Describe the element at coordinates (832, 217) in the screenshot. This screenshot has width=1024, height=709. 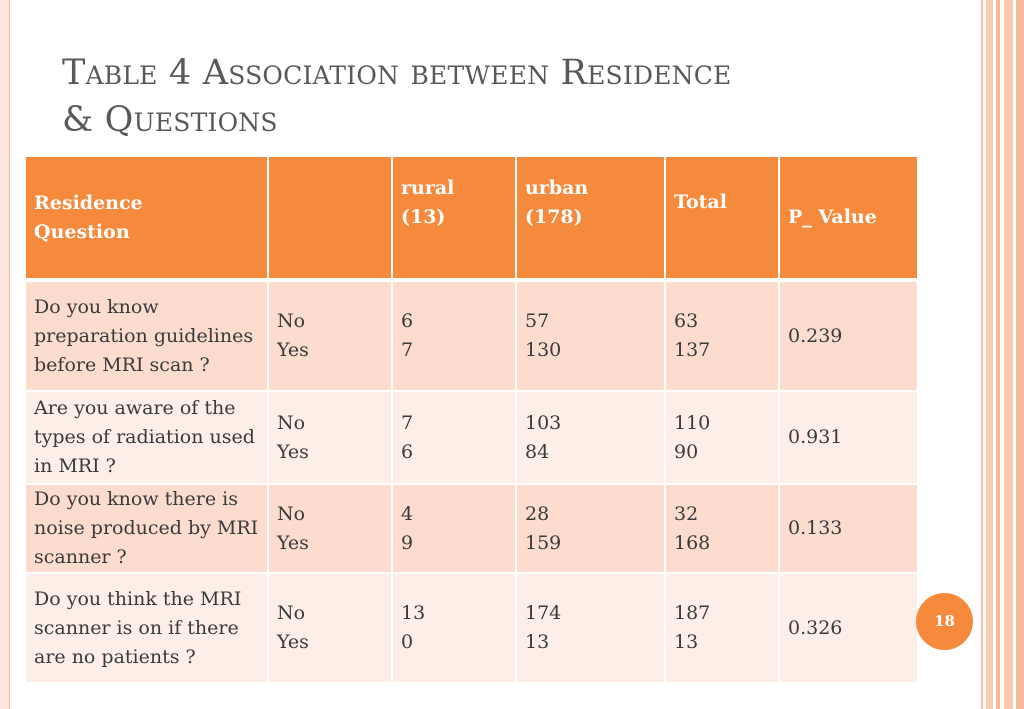
I see `header-p-value-label: P_ Value` at that location.